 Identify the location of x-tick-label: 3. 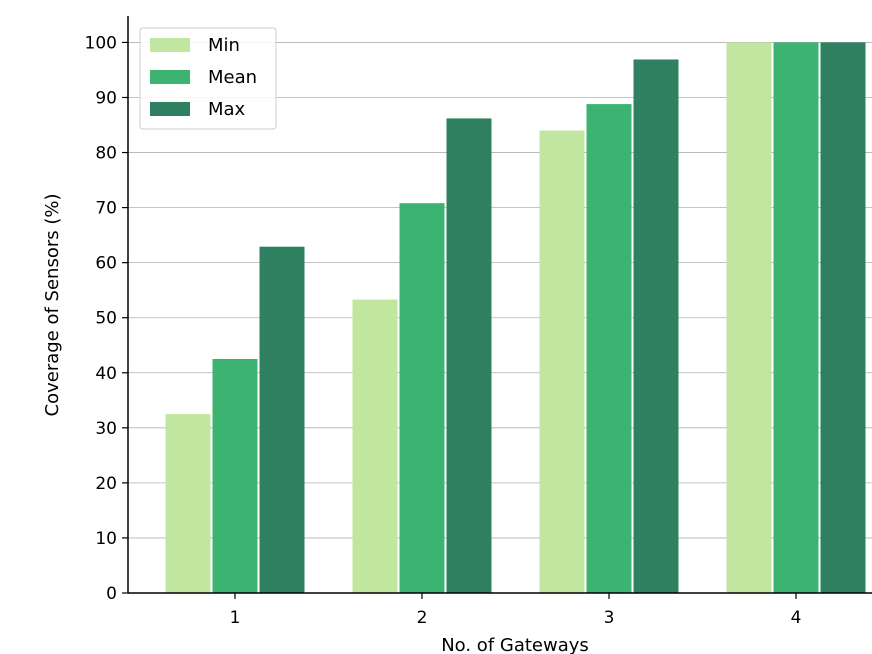
(609, 618).